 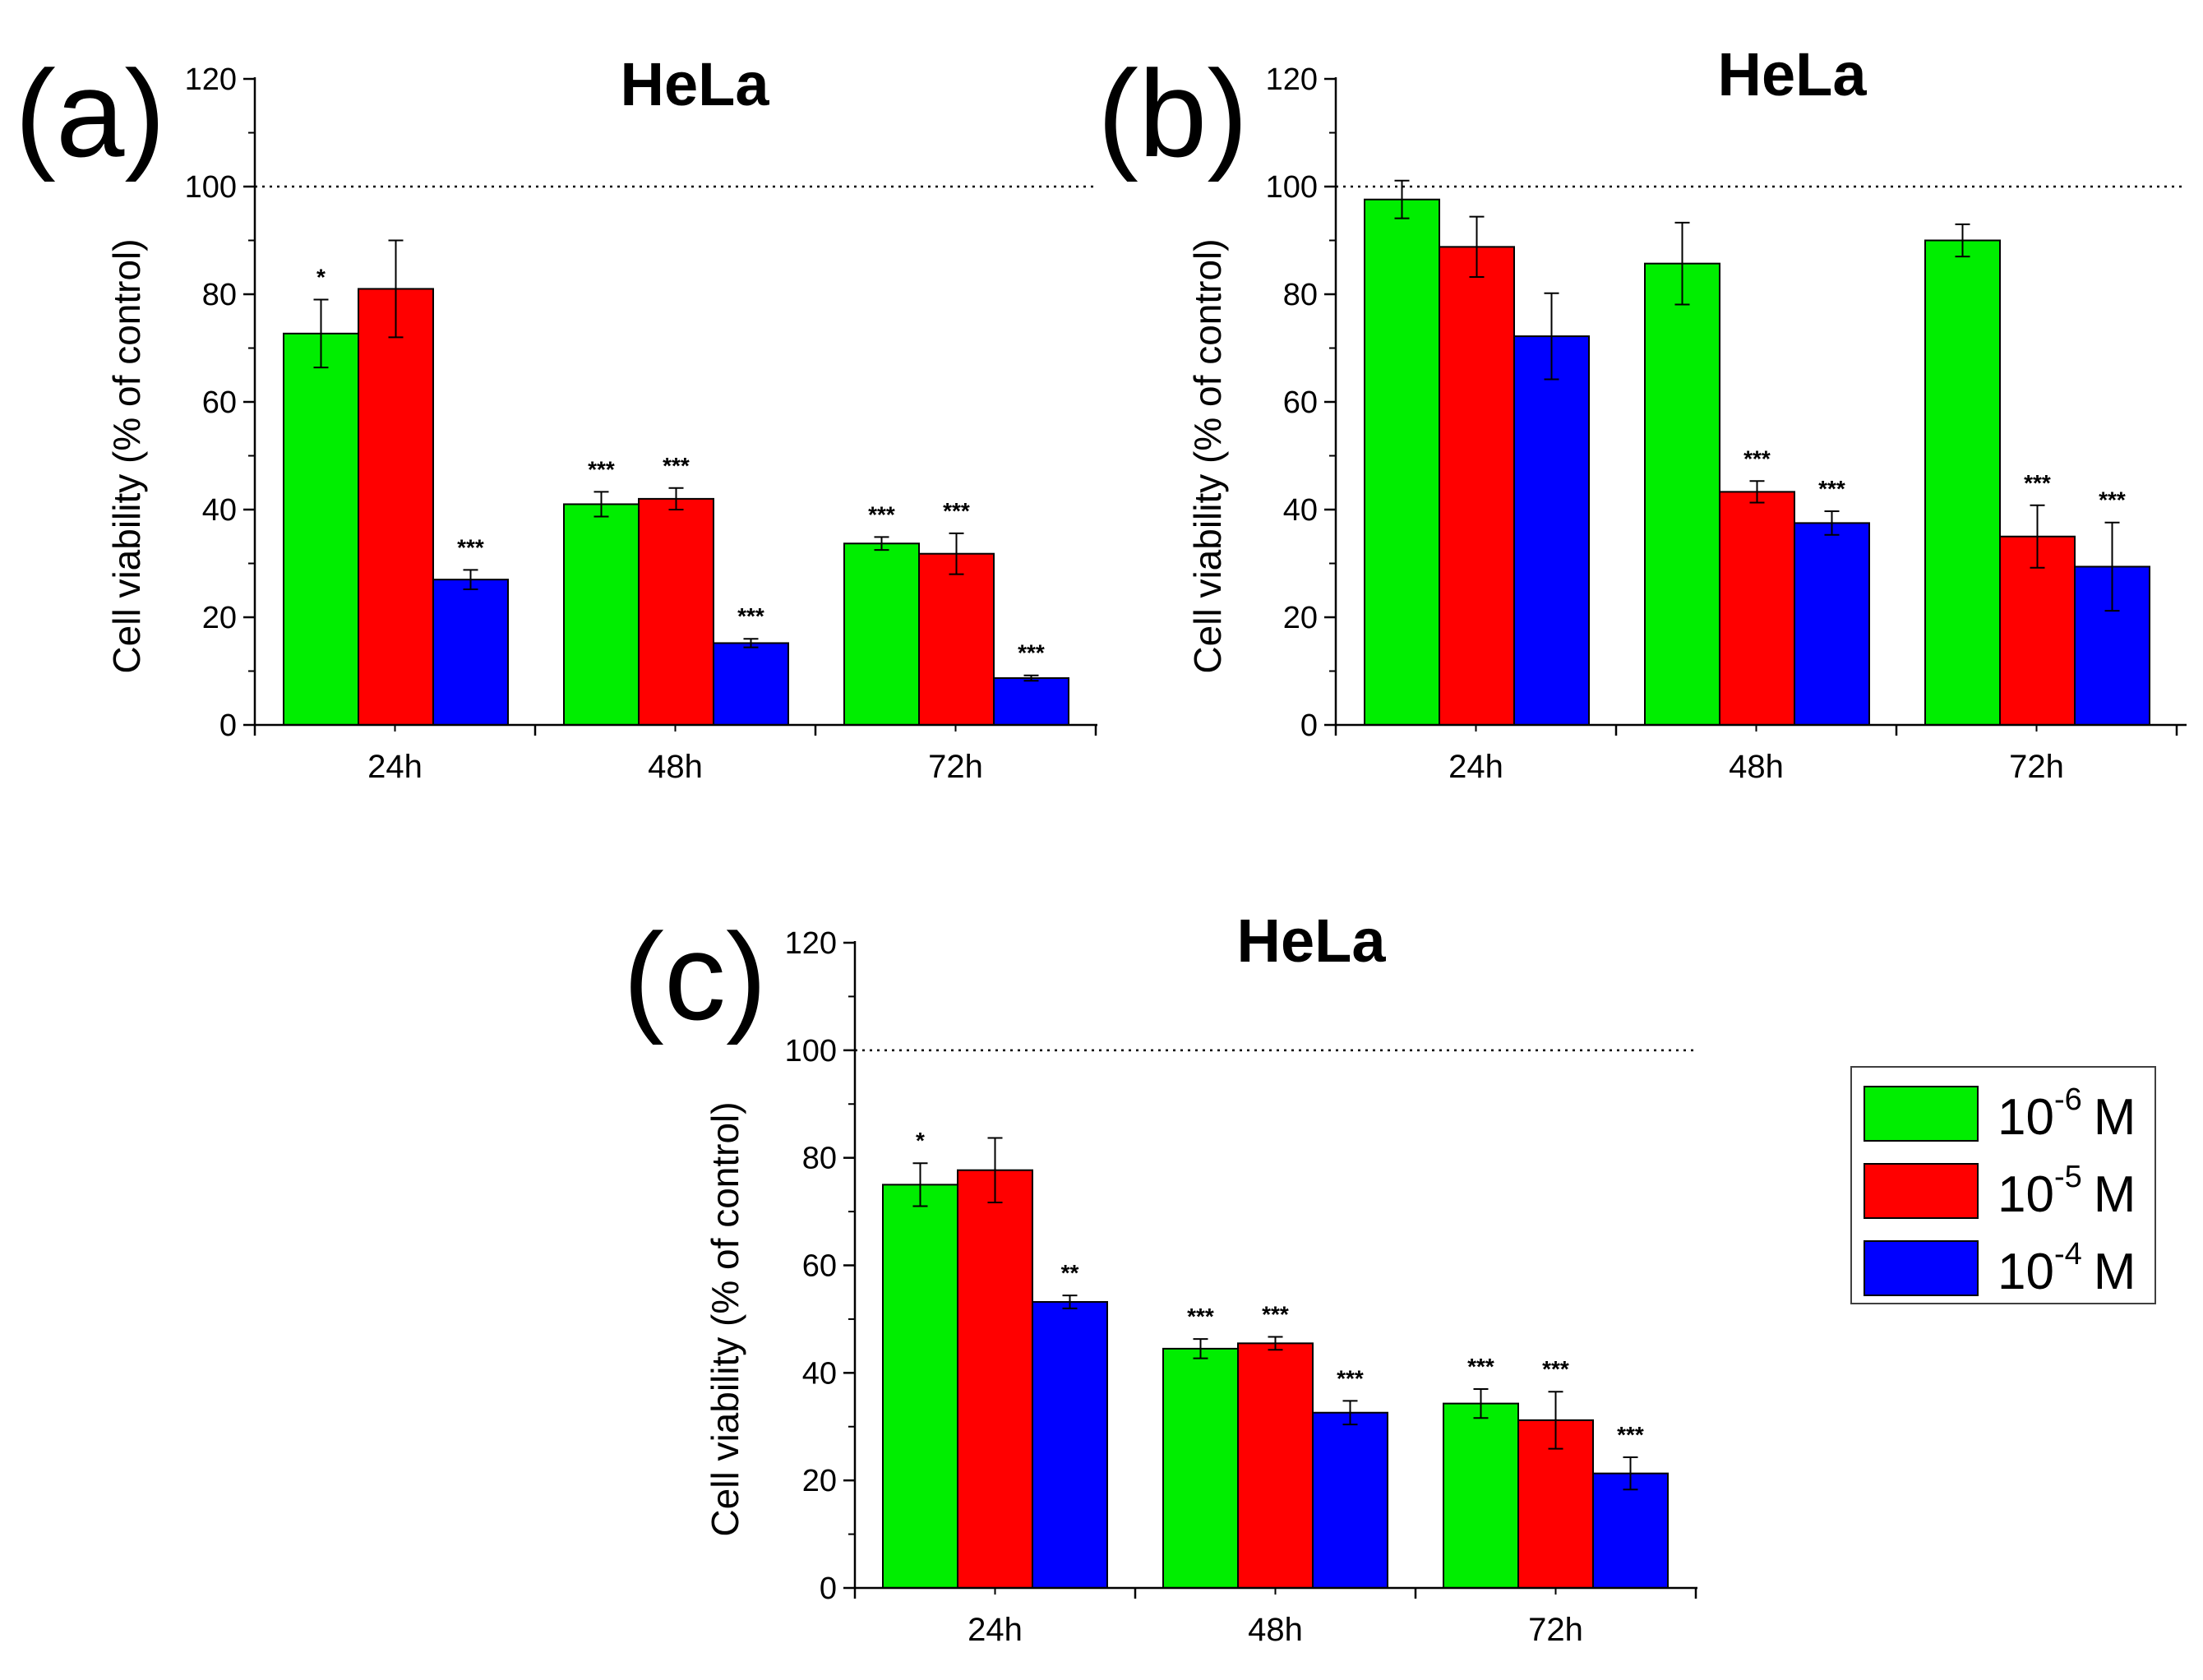 I want to click on panel-c-bar-24h-s1, so click(x=920, y=1386).